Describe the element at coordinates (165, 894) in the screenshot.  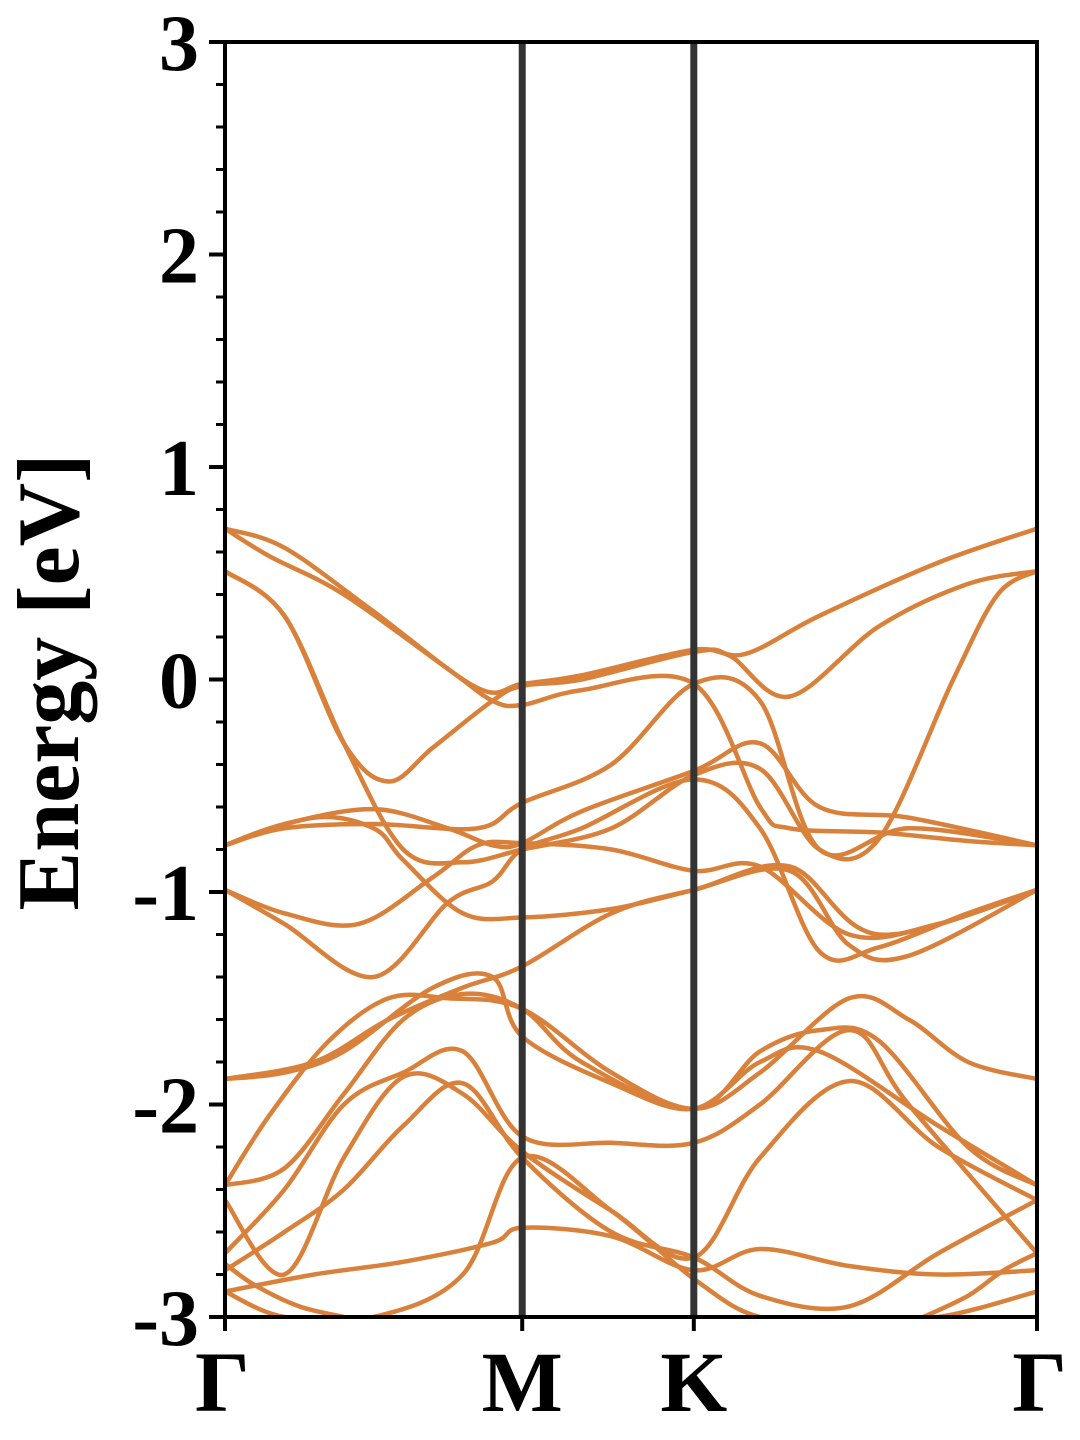
I see `y-tick-label: -1` at that location.